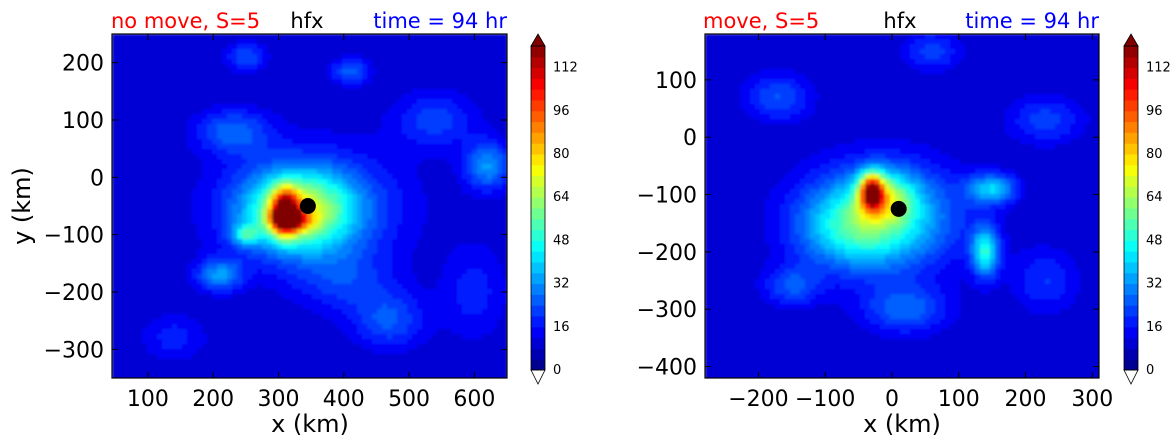 The height and width of the screenshot is (447, 1176). I want to click on colorbar-extend-max, so click(538, 40).